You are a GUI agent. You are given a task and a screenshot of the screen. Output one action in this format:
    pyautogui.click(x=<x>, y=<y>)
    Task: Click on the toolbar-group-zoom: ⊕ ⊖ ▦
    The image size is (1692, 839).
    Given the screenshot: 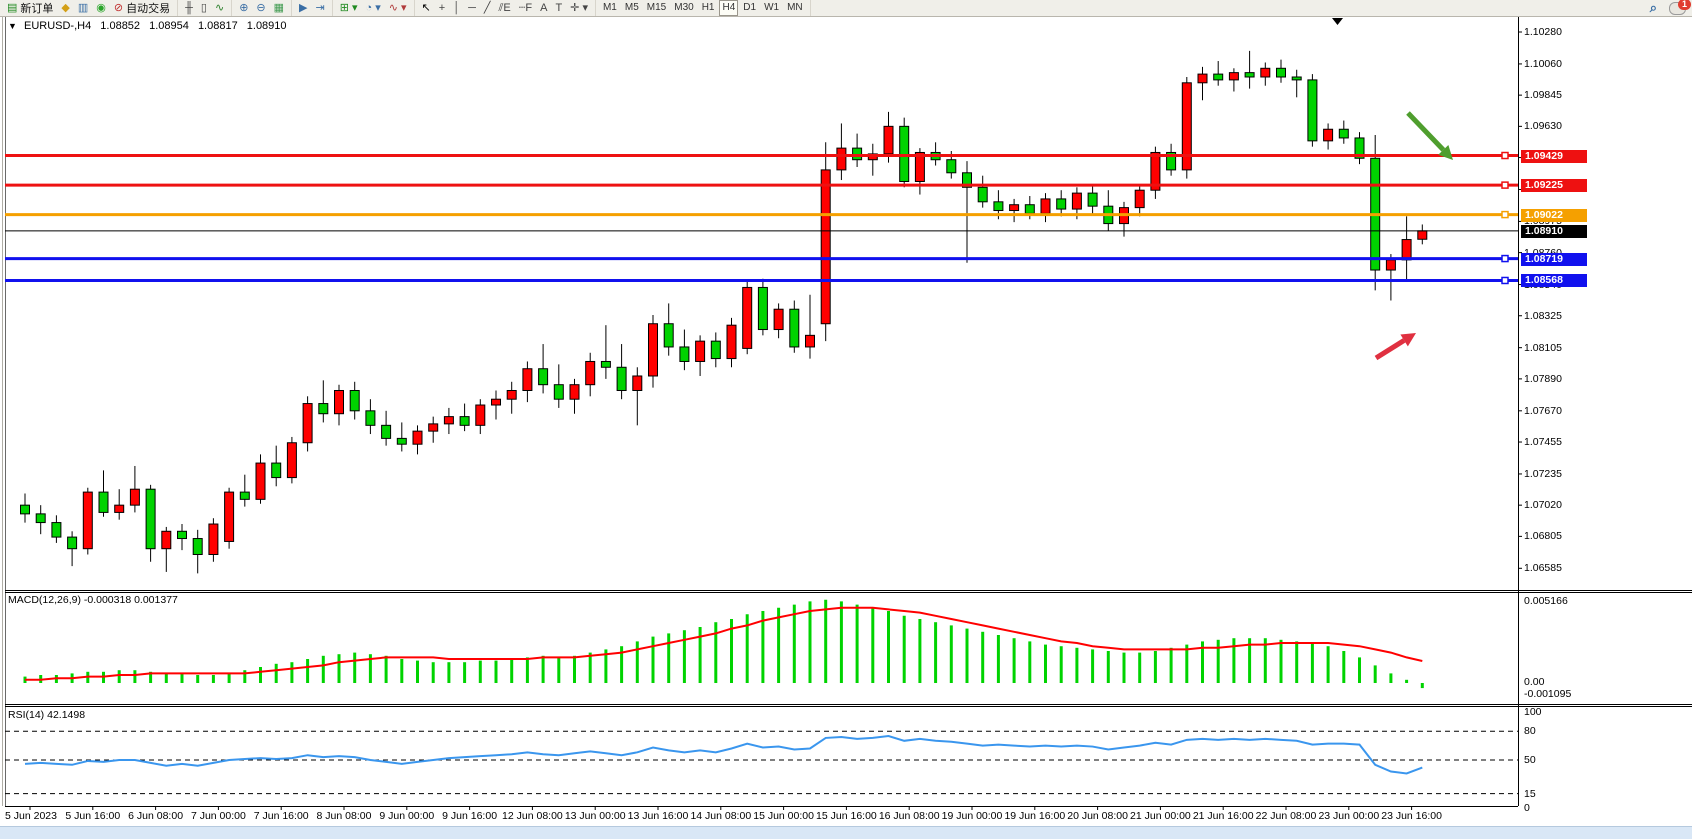 What is the action you would take?
    pyautogui.click(x=262, y=8)
    